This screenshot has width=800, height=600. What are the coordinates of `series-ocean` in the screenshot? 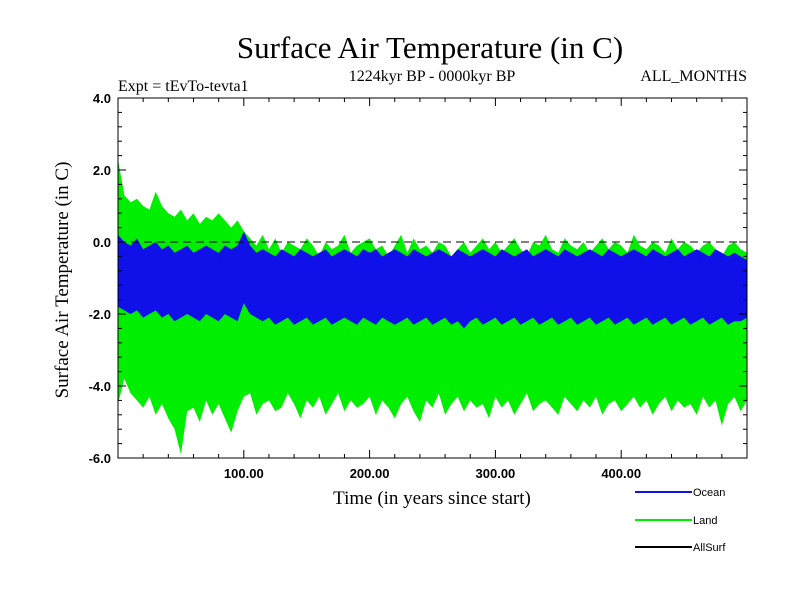 It's located at (432, 280).